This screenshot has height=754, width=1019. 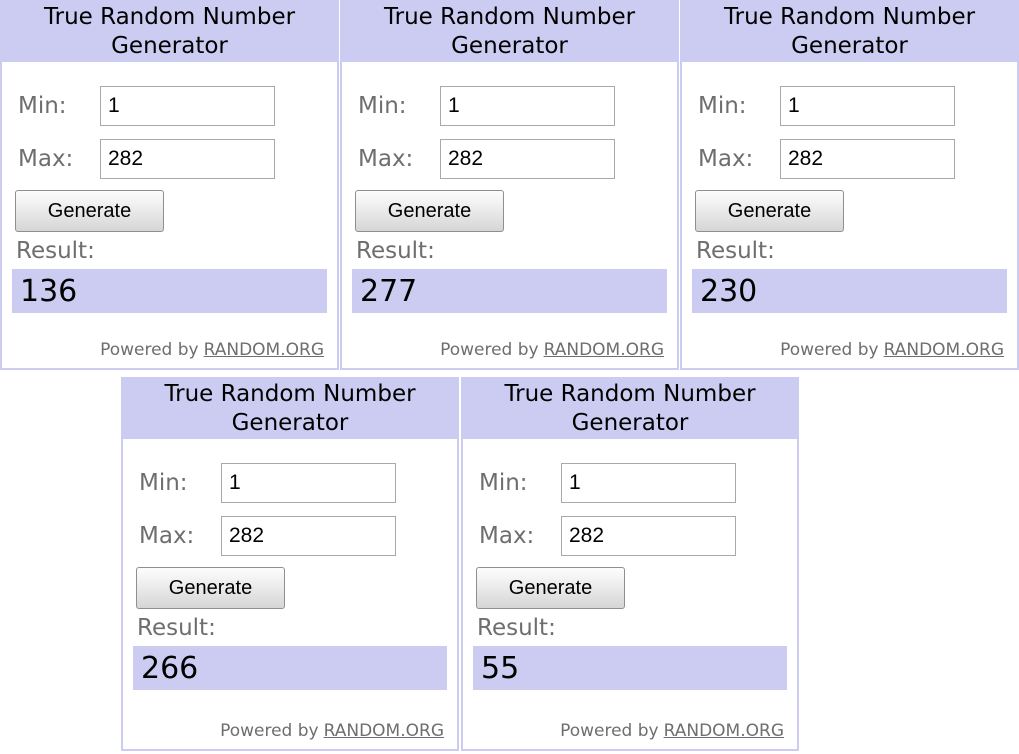 I want to click on result-value: 136, so click(x=169, y=291).